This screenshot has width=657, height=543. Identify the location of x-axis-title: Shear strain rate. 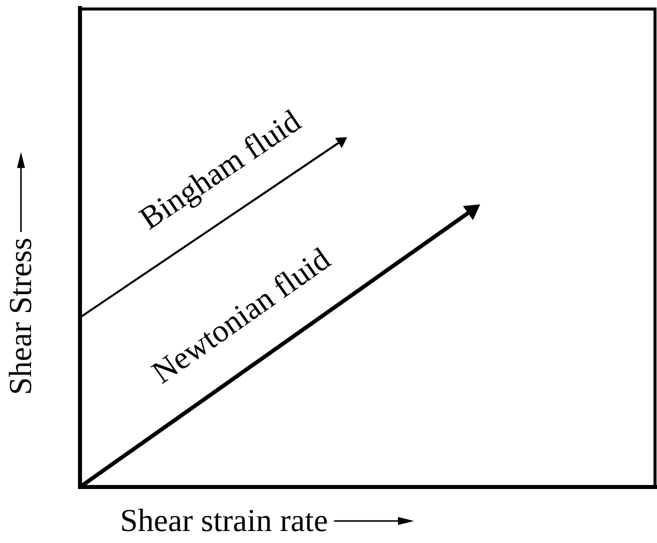
(224, 520).